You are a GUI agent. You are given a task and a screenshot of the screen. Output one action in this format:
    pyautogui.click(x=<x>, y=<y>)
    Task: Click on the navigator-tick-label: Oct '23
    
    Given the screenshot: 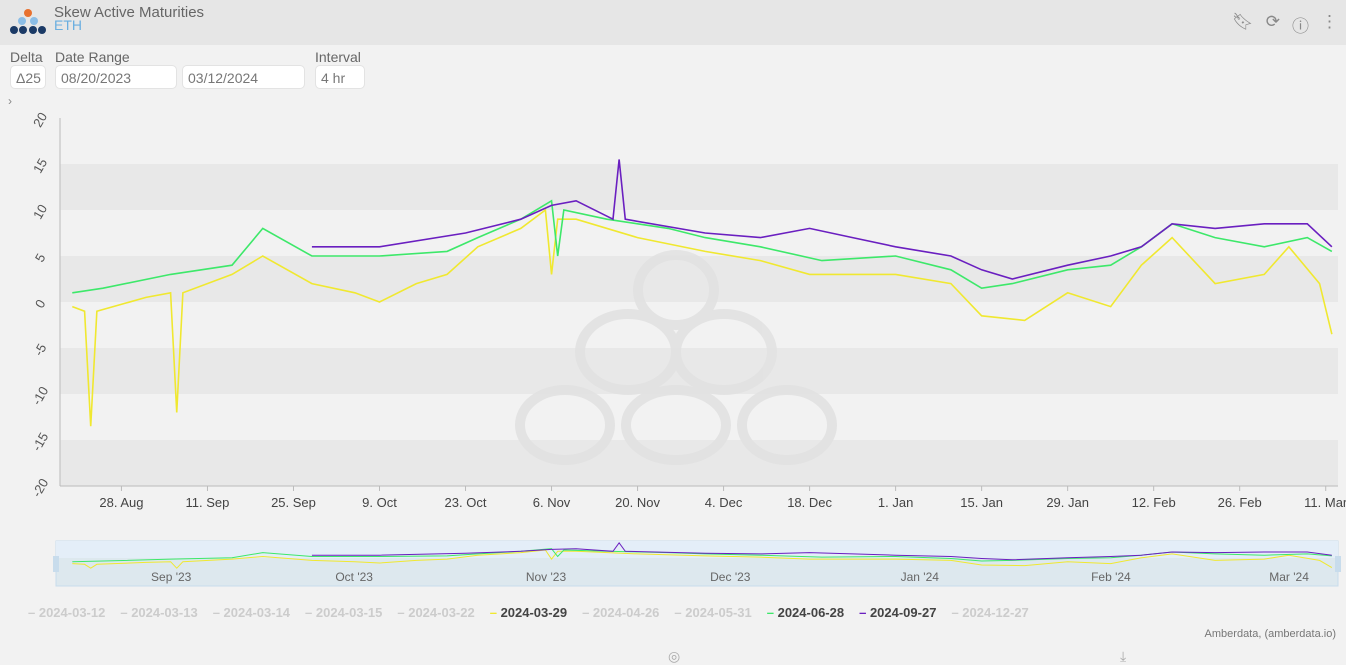 What is the action you would take?
    pyautogui.click(x=354, y=577)
    